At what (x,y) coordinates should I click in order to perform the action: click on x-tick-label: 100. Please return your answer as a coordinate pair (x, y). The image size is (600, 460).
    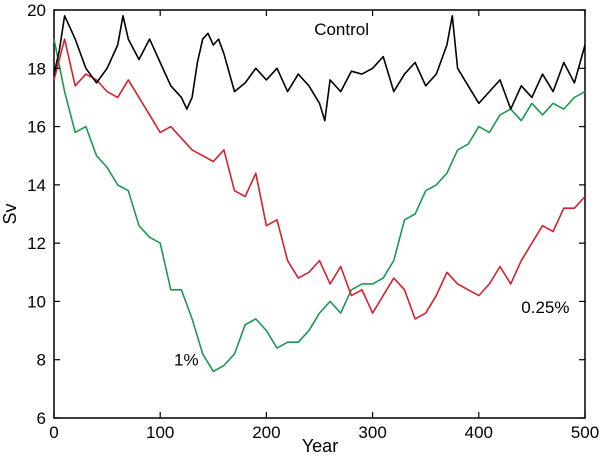
    Looking at the image, I should click on (160, 432).